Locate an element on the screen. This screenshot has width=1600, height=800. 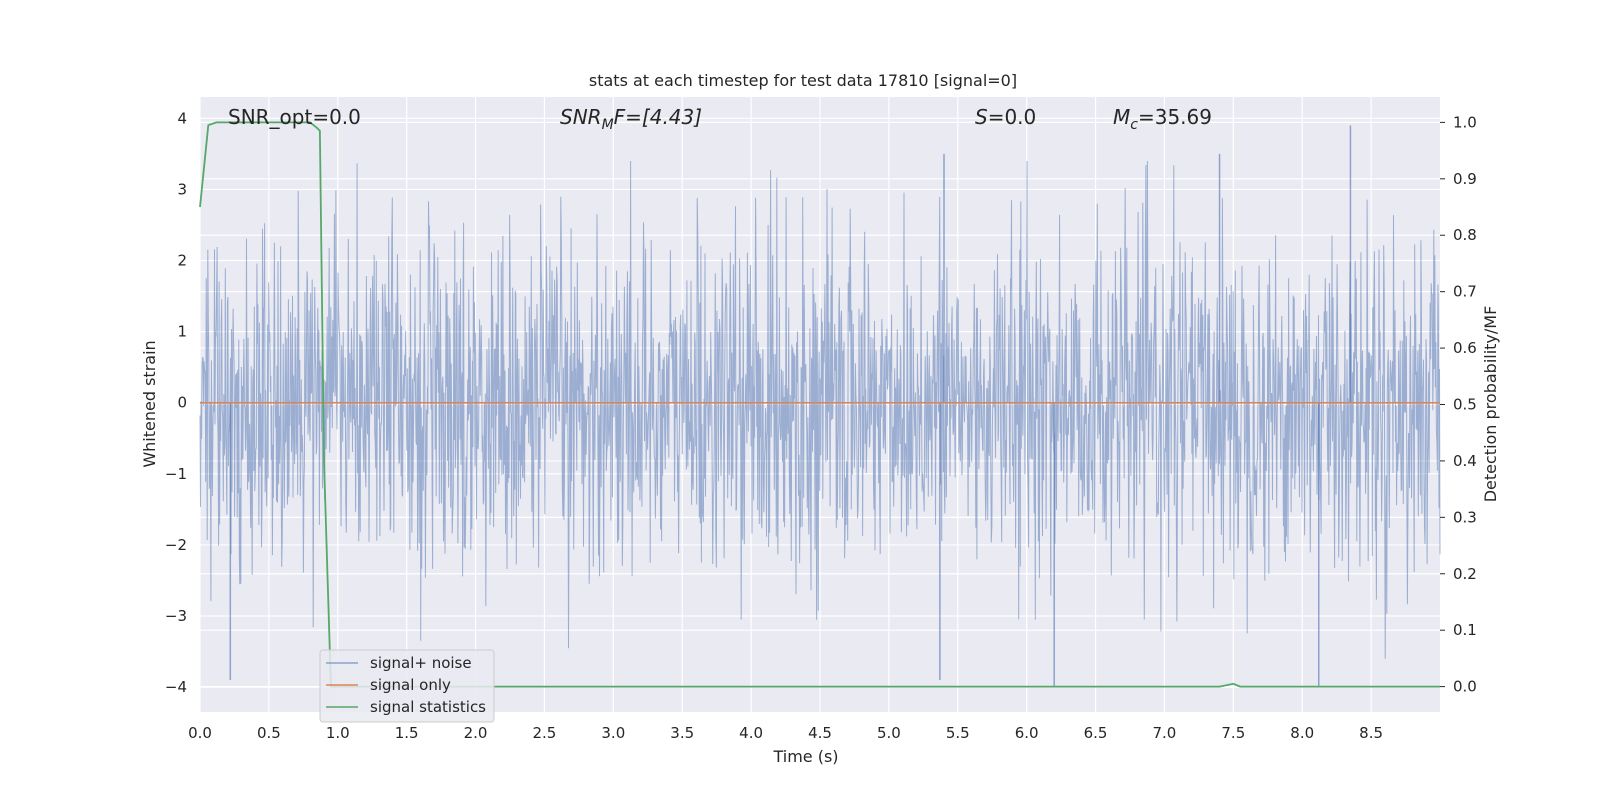
left-tick-label: 4 is located at coordinates (182, 118).